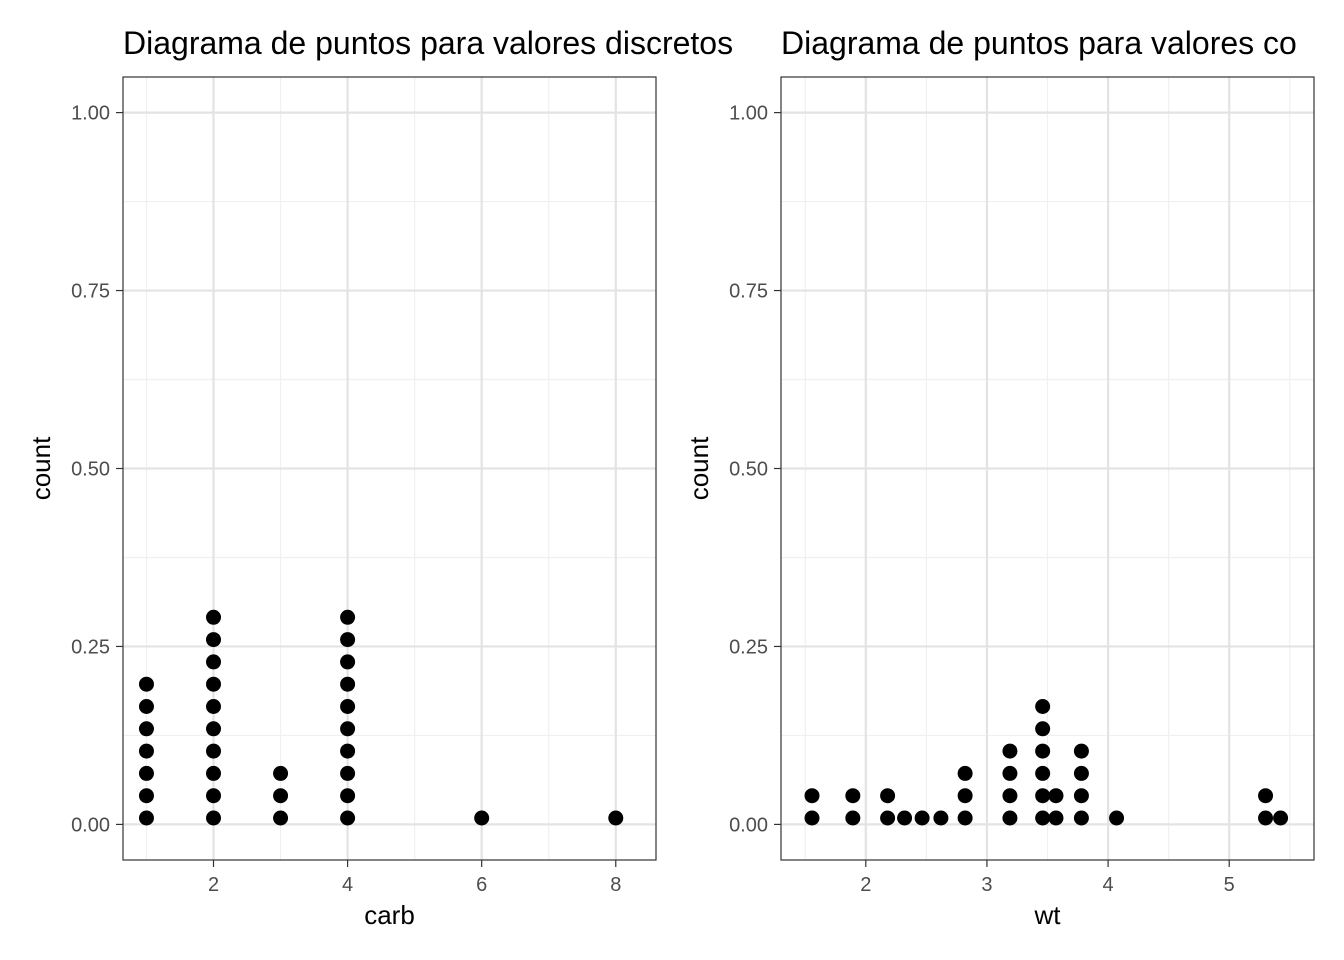 This screenshot has width=1344, height=960. What do you see at coordinates (1229, 885) in the screenshot?
I see `x-tick-label: 5` at bounding box center [1229, 885].